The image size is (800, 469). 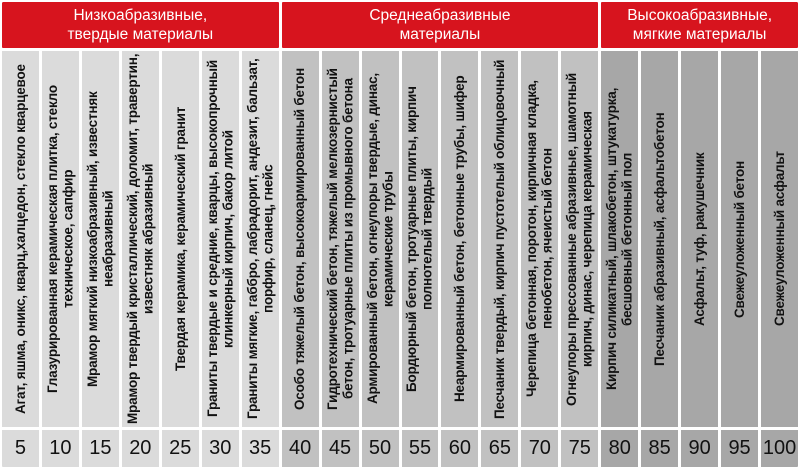 What do you see at coordinates (740, 448) in the screenshot?
I see `scale-value-95: 95` at bounding box center [740, 448].